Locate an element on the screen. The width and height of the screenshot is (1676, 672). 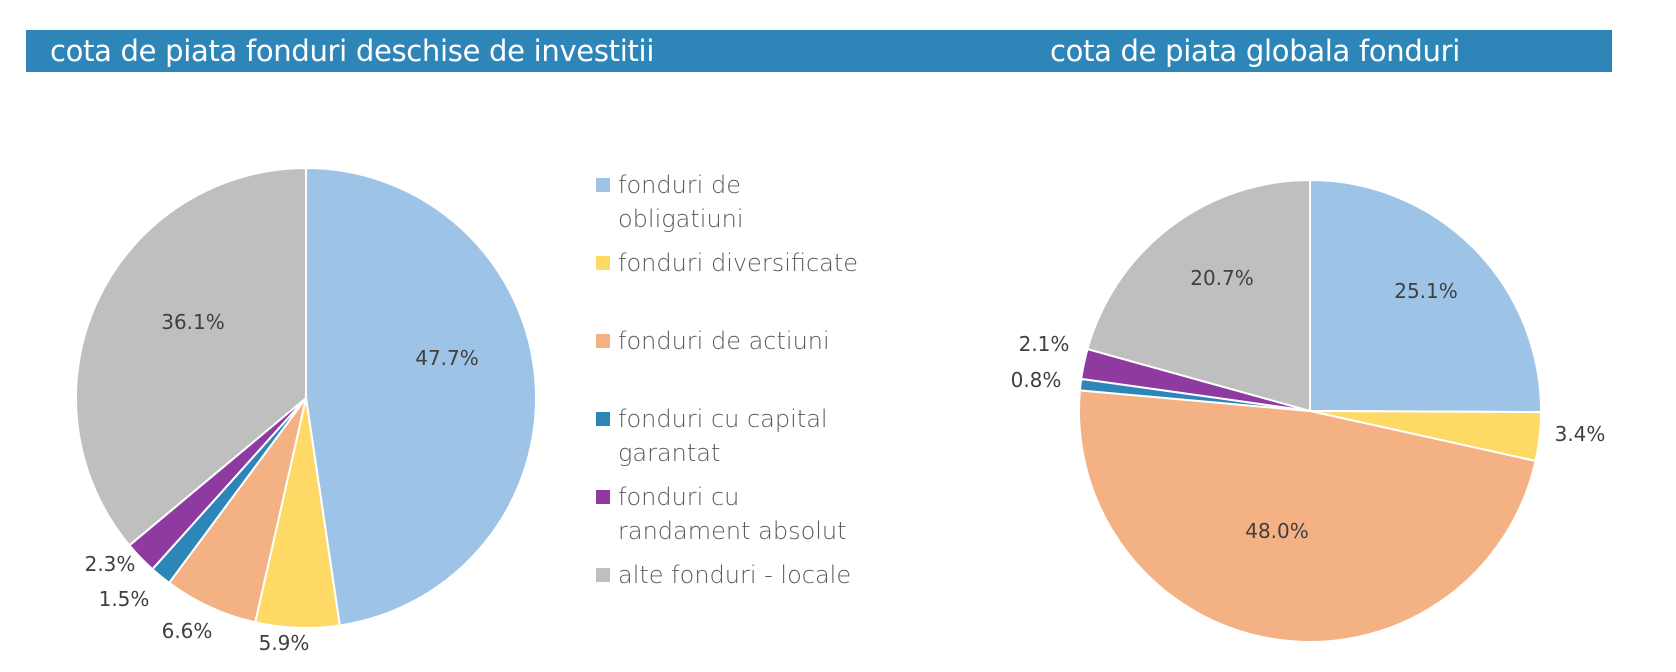
legend-label: alte fonduri - locale is located at coordinates (735, 575).